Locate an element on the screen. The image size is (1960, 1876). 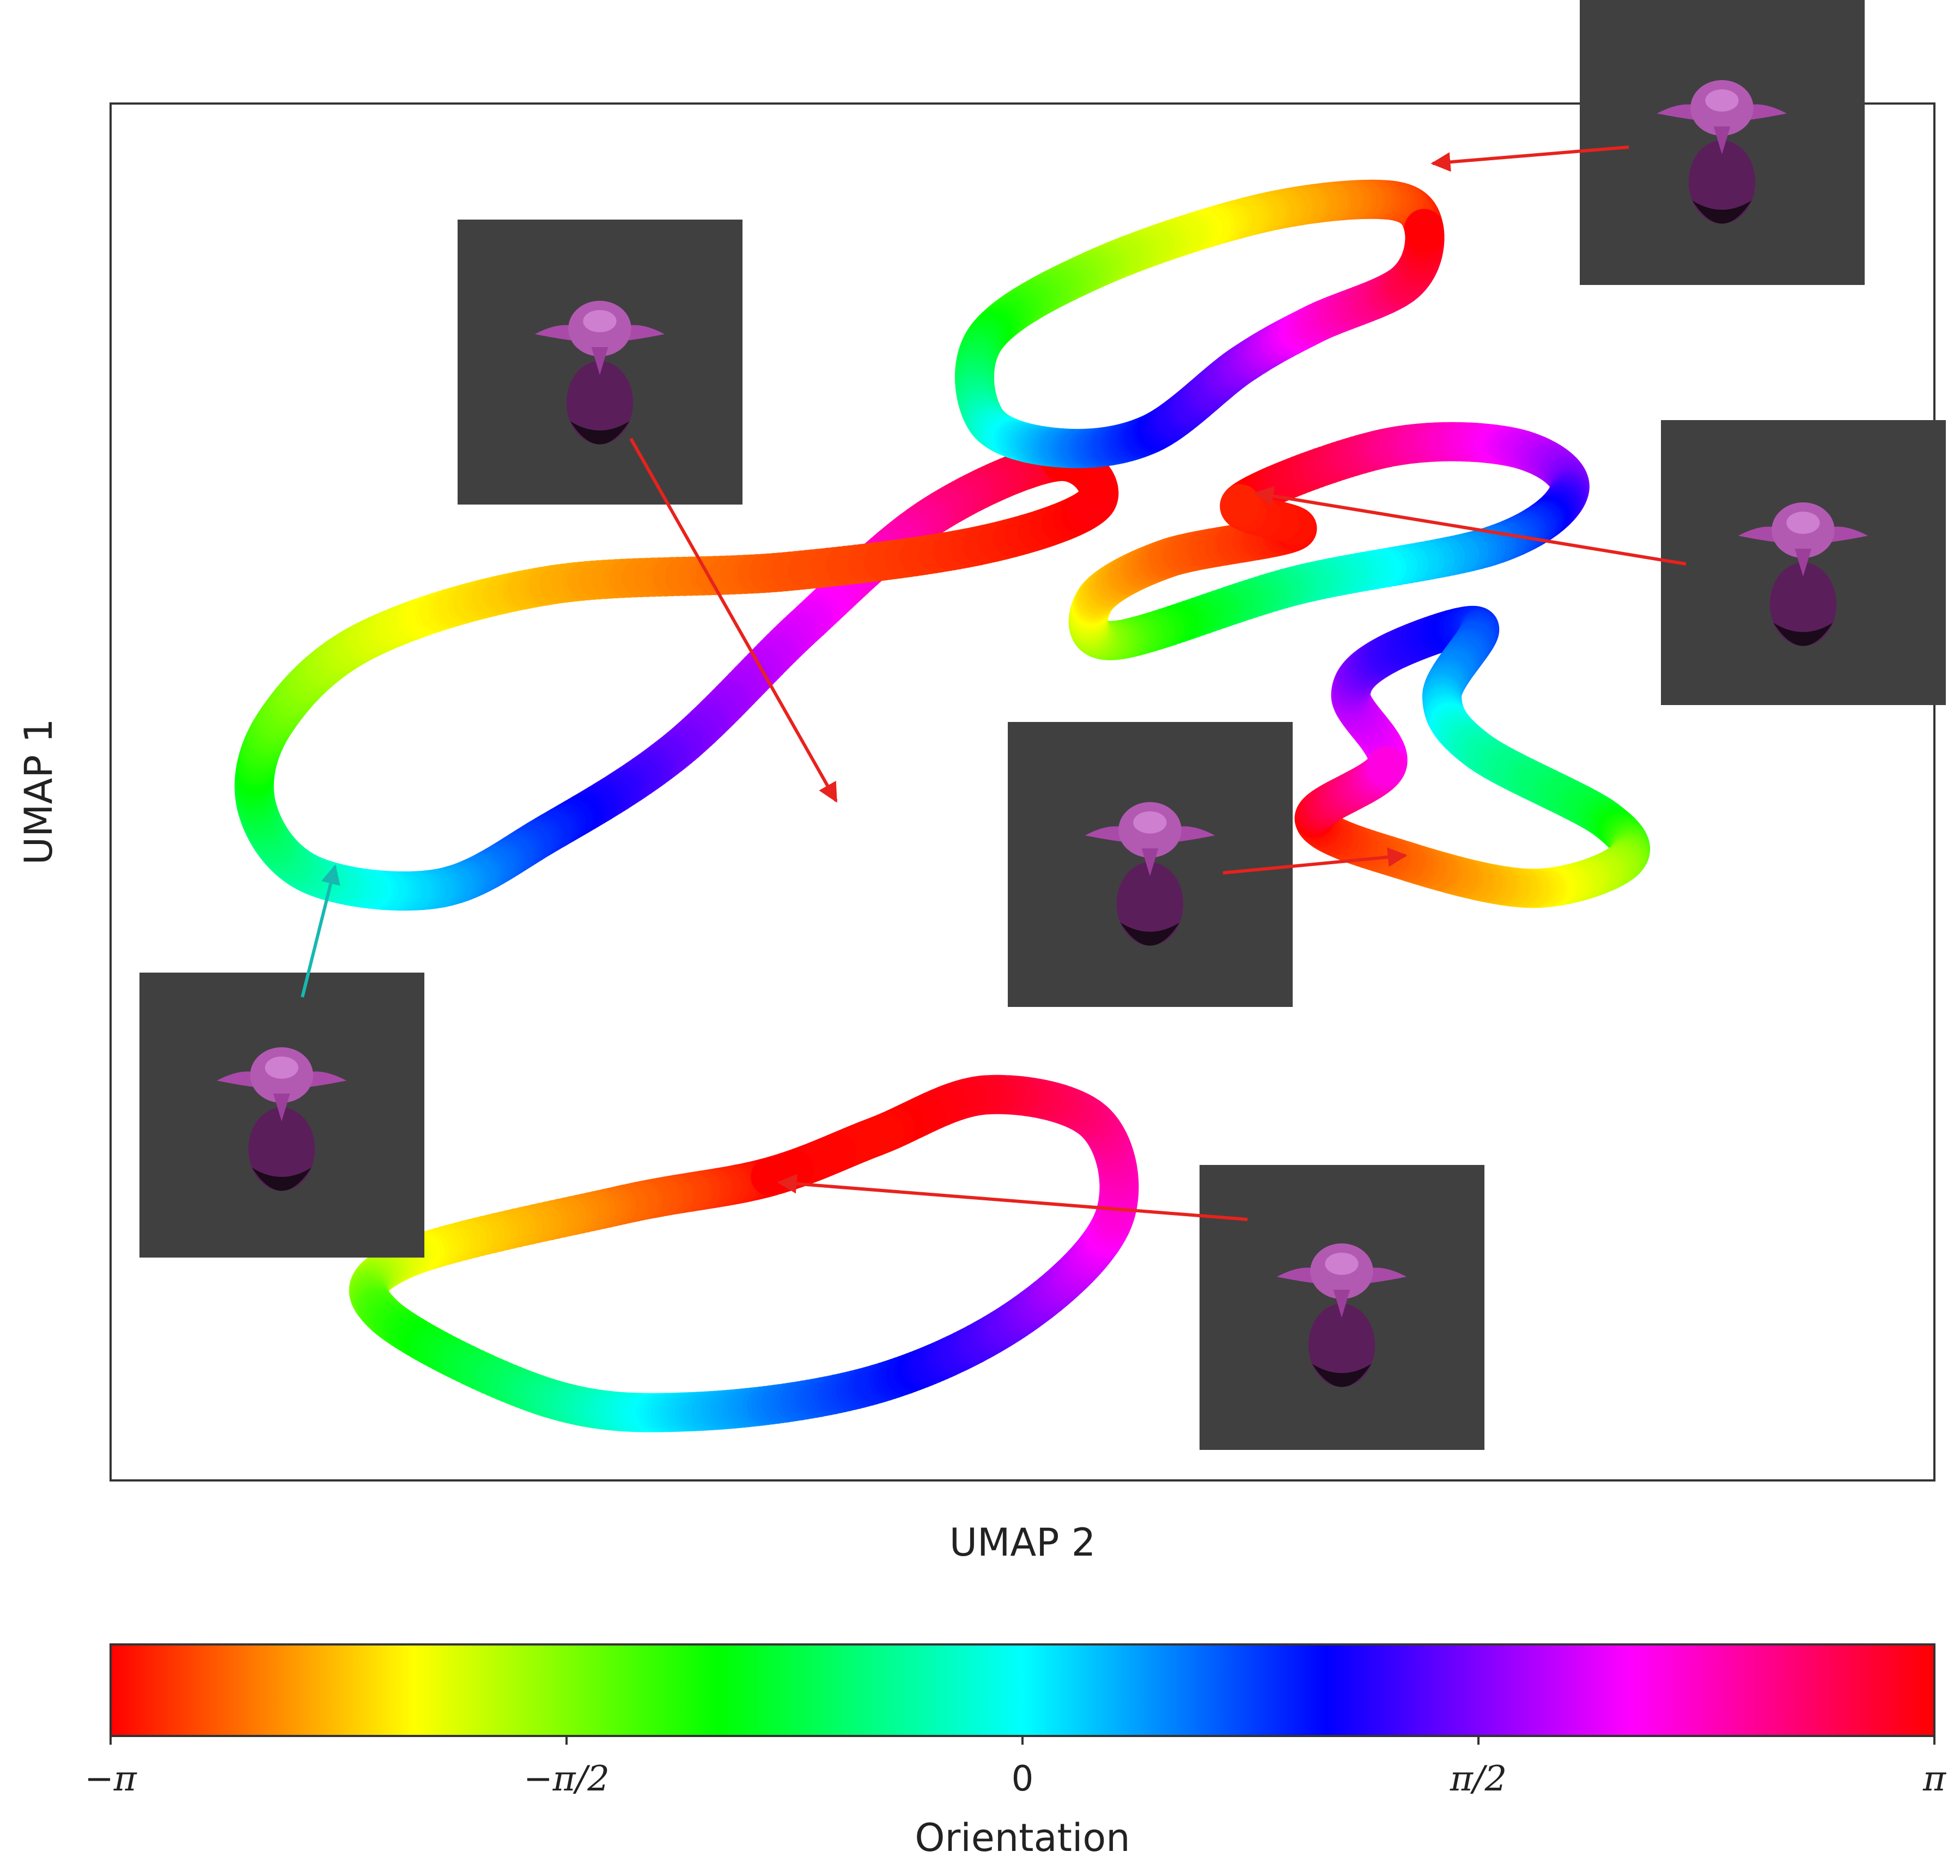
arrow-center is located at coordinates (1315, 861).